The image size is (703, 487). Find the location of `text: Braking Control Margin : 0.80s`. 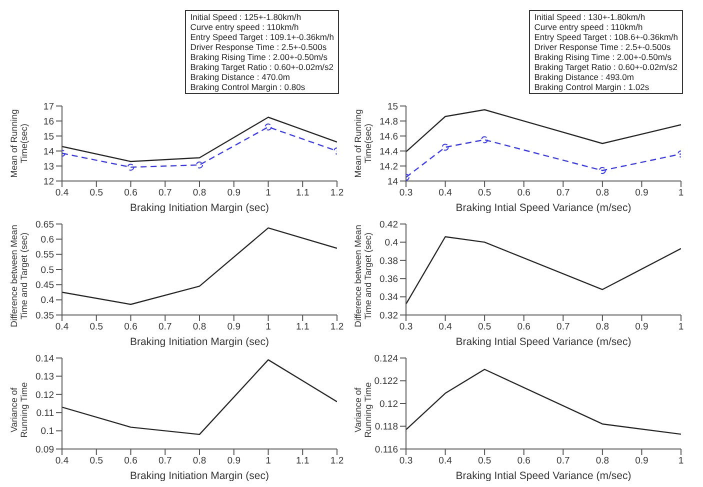

text: Braking Control Margin : 0.80s is located at coordinates (248, 87).